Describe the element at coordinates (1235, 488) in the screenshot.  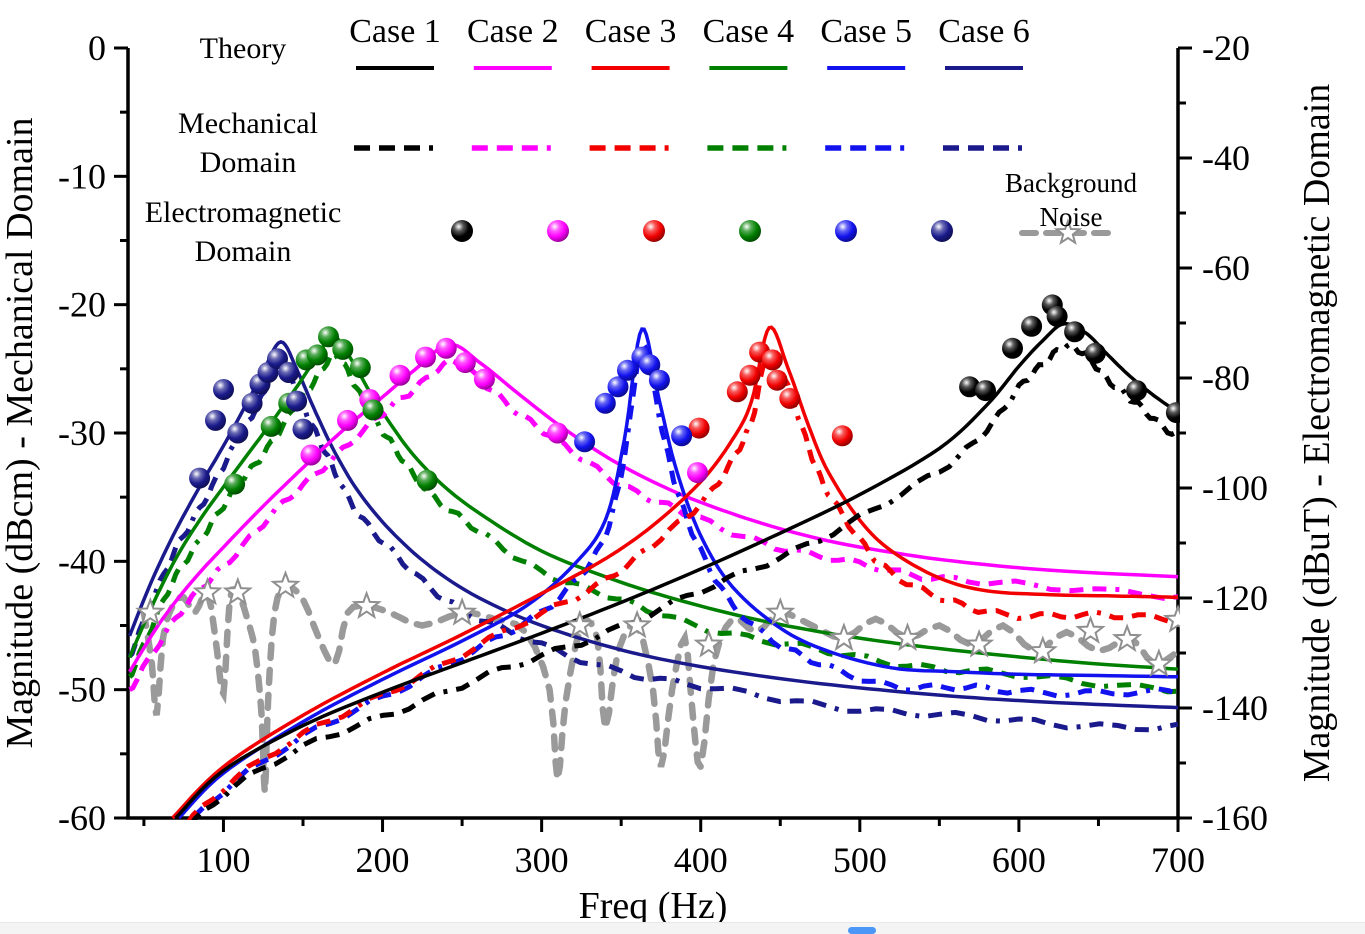
I see `svg-text: -100` at that location.